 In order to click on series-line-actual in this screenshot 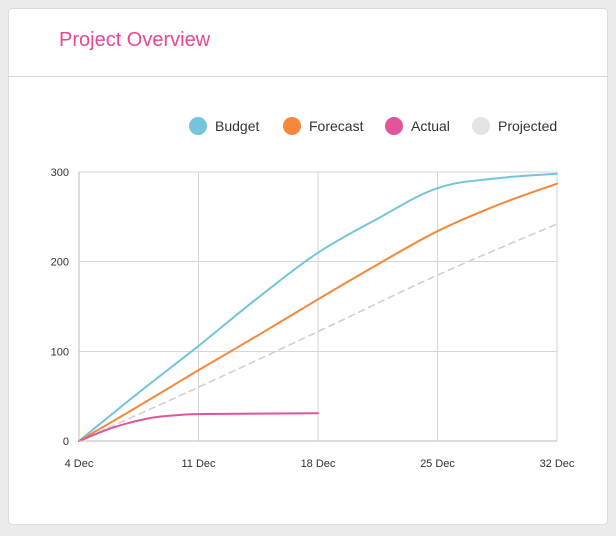, I will do `click(198, 427)`.